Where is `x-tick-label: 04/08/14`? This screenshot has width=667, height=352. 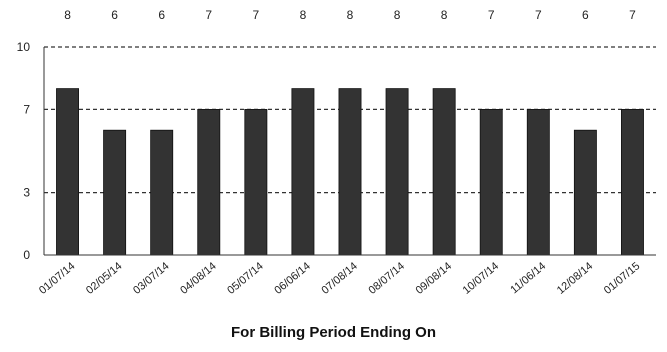
x-tick-label: 04/08/14 is located at coordinates (198, 278).